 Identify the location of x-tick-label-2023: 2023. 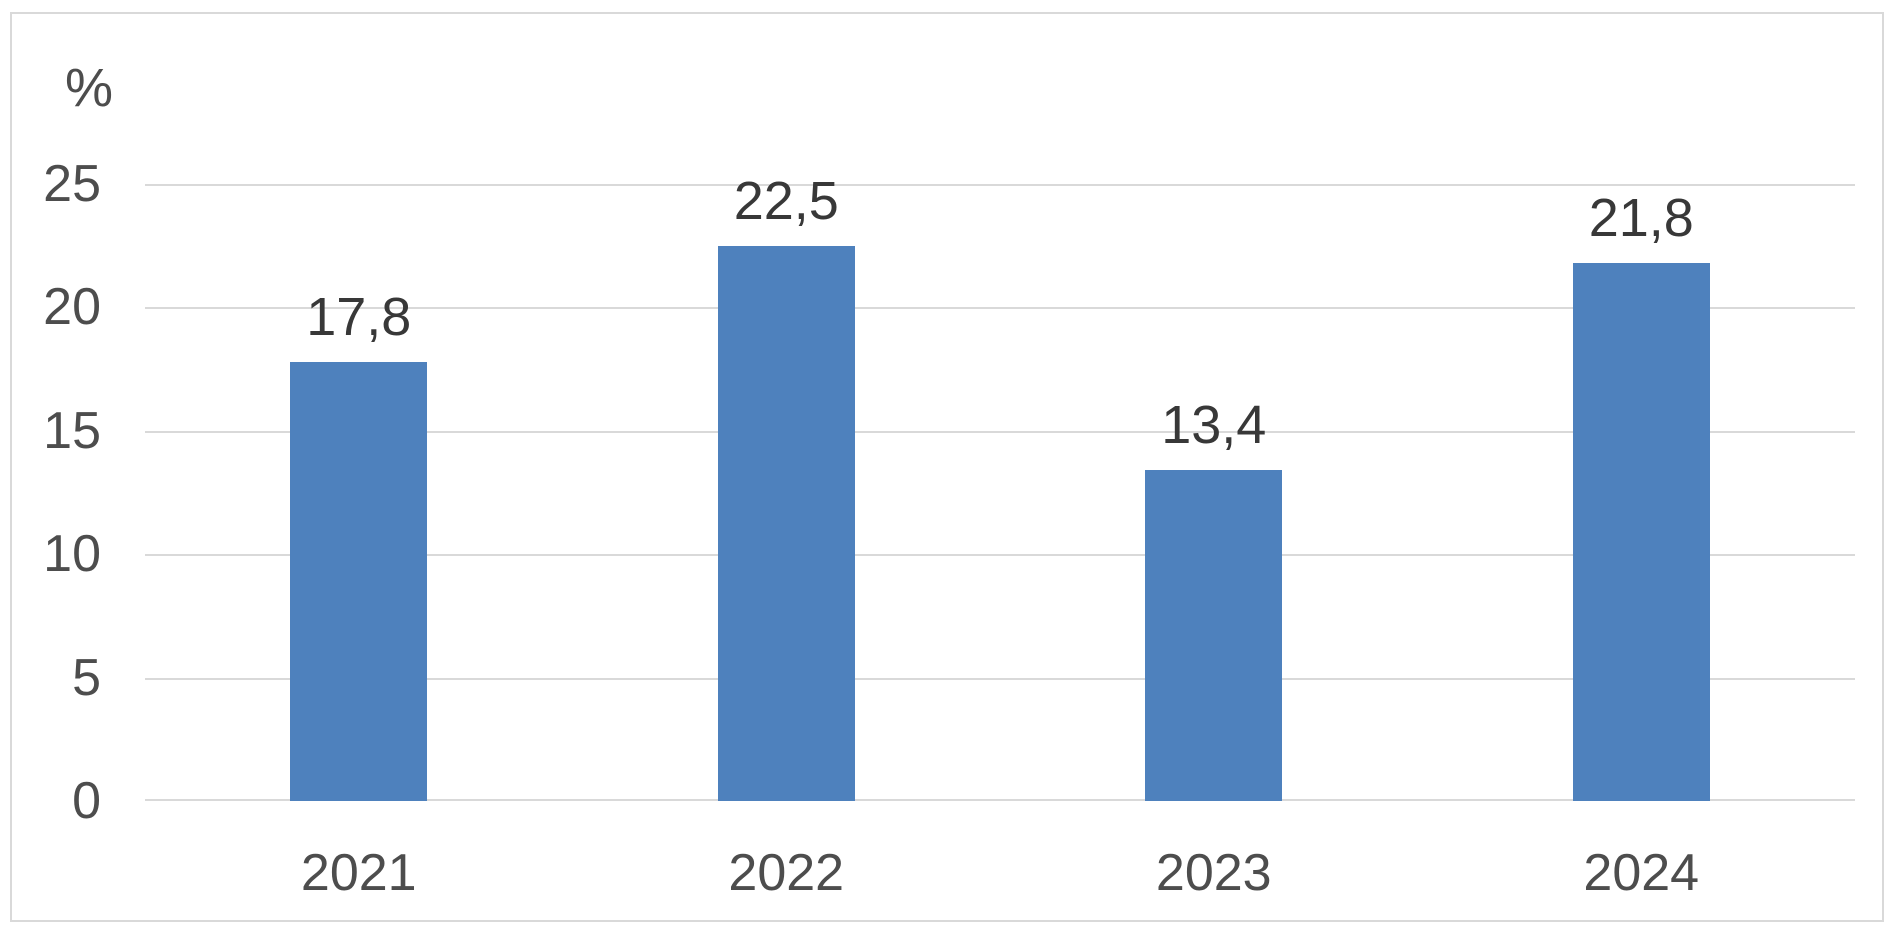
(1213, 873).